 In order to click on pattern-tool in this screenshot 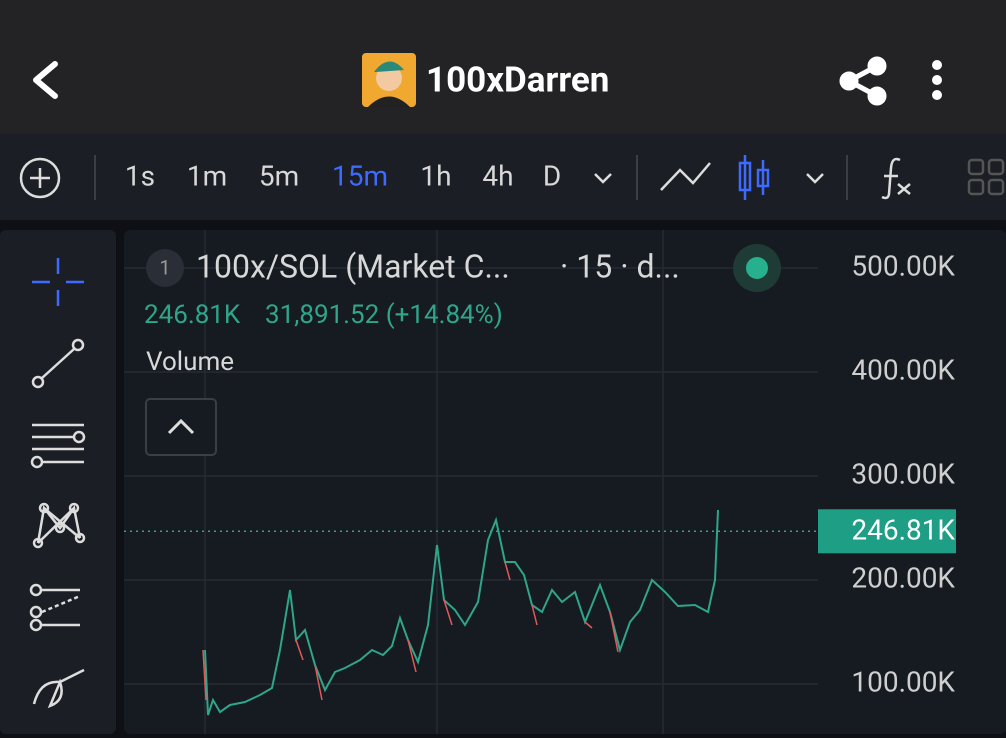, I will do `click(59, 525)`.